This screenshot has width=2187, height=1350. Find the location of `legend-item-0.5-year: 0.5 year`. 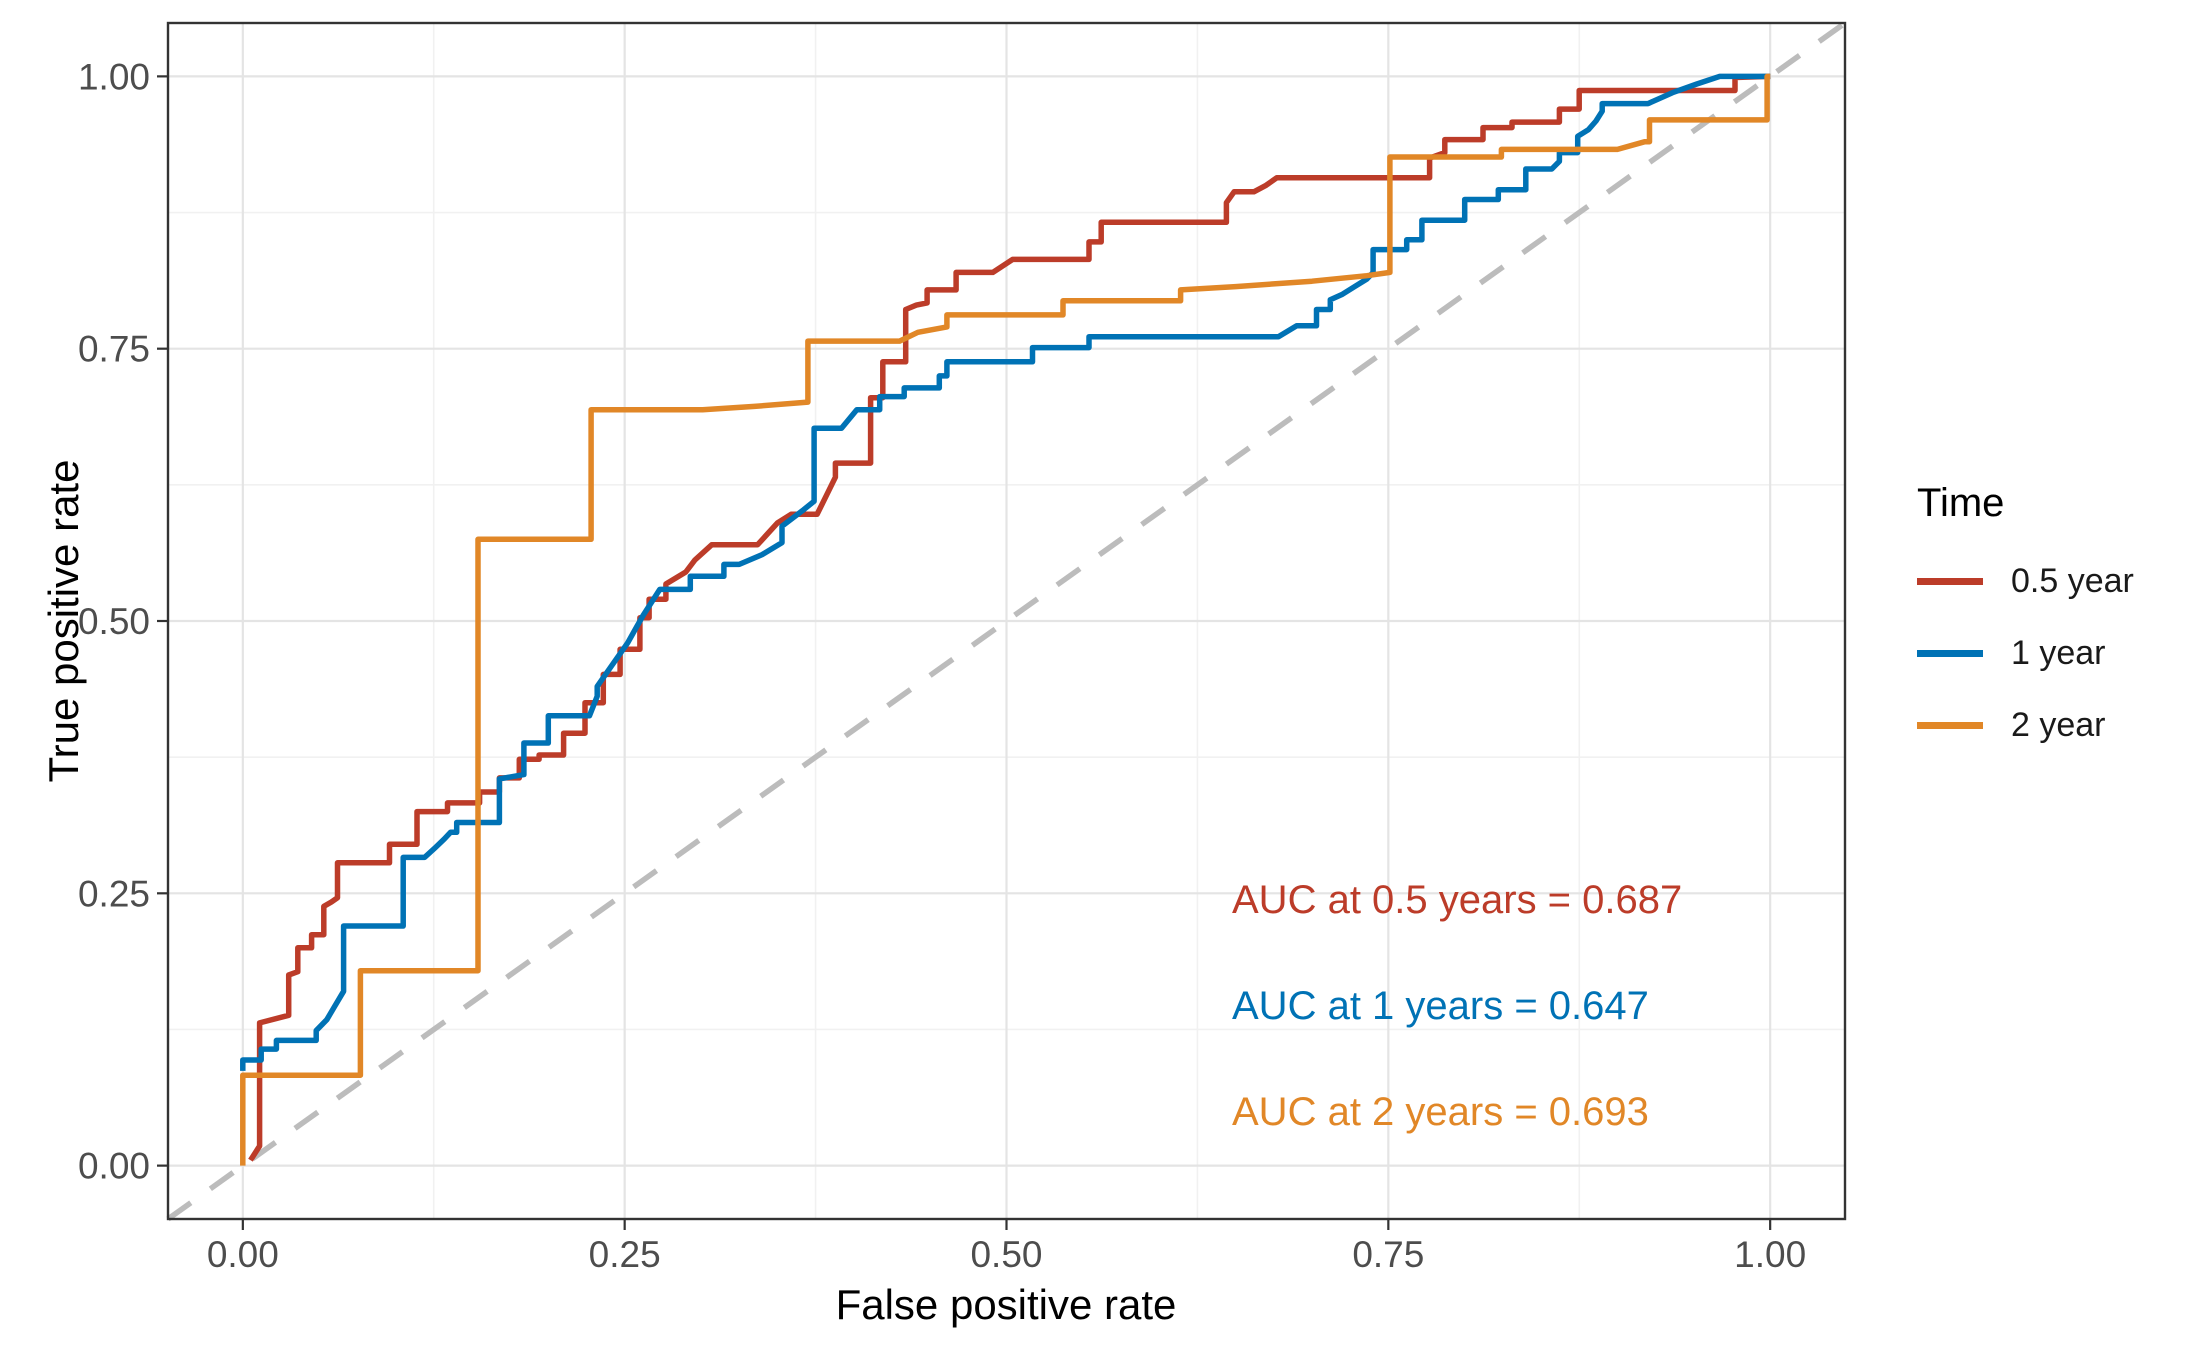

legend-item-0.5-year: 0.5 year is located at coordinates (2025, 581).